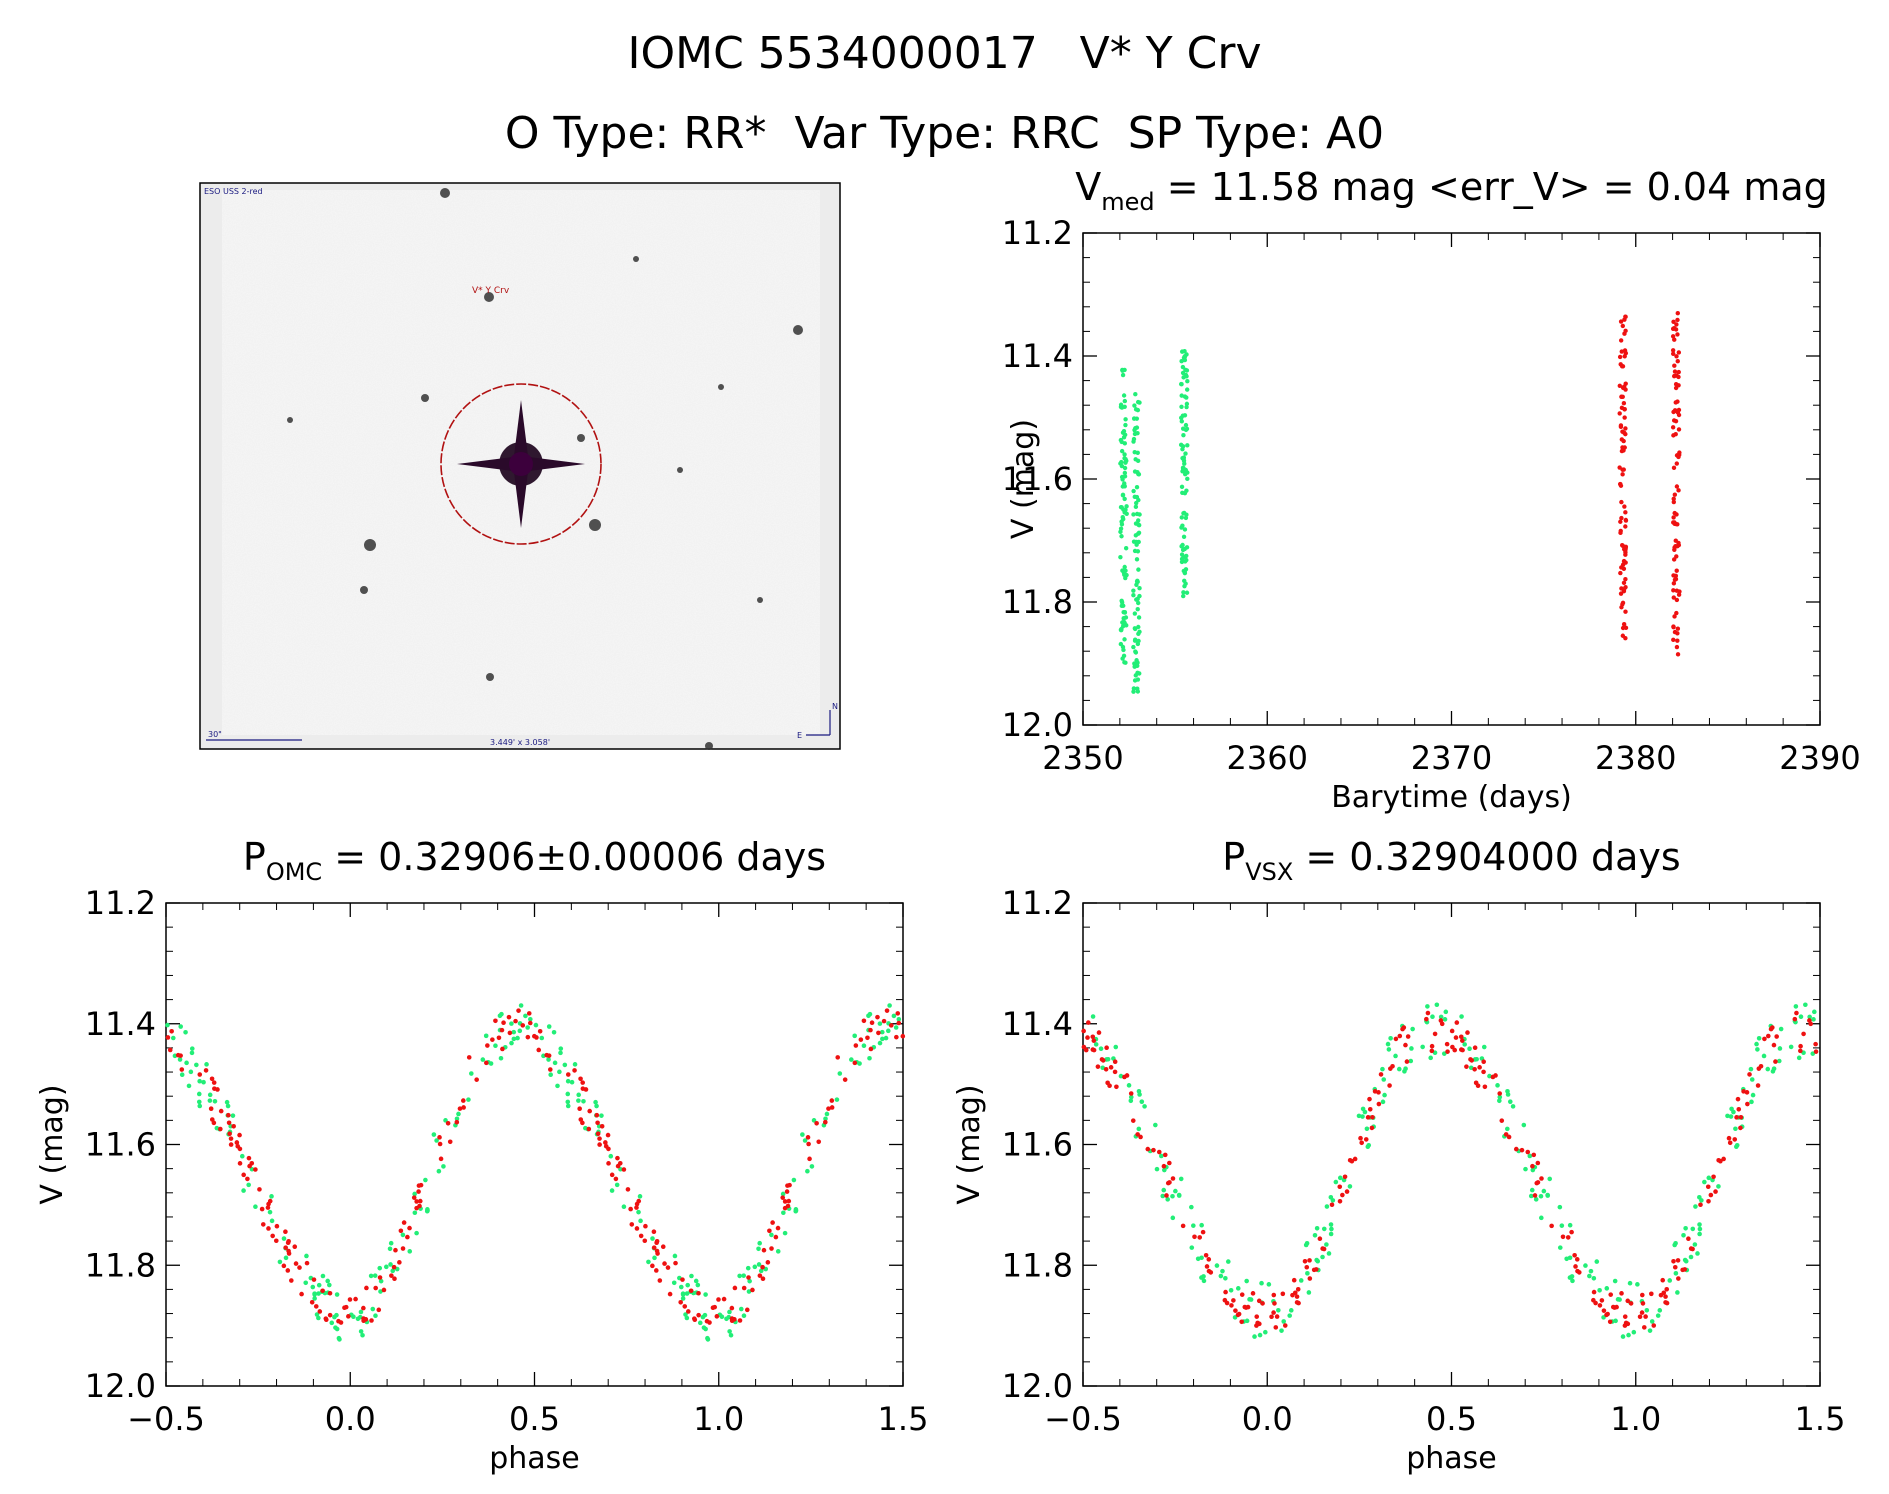  I want to click on x-tick-label: 1.5, so click(1820, 1419).